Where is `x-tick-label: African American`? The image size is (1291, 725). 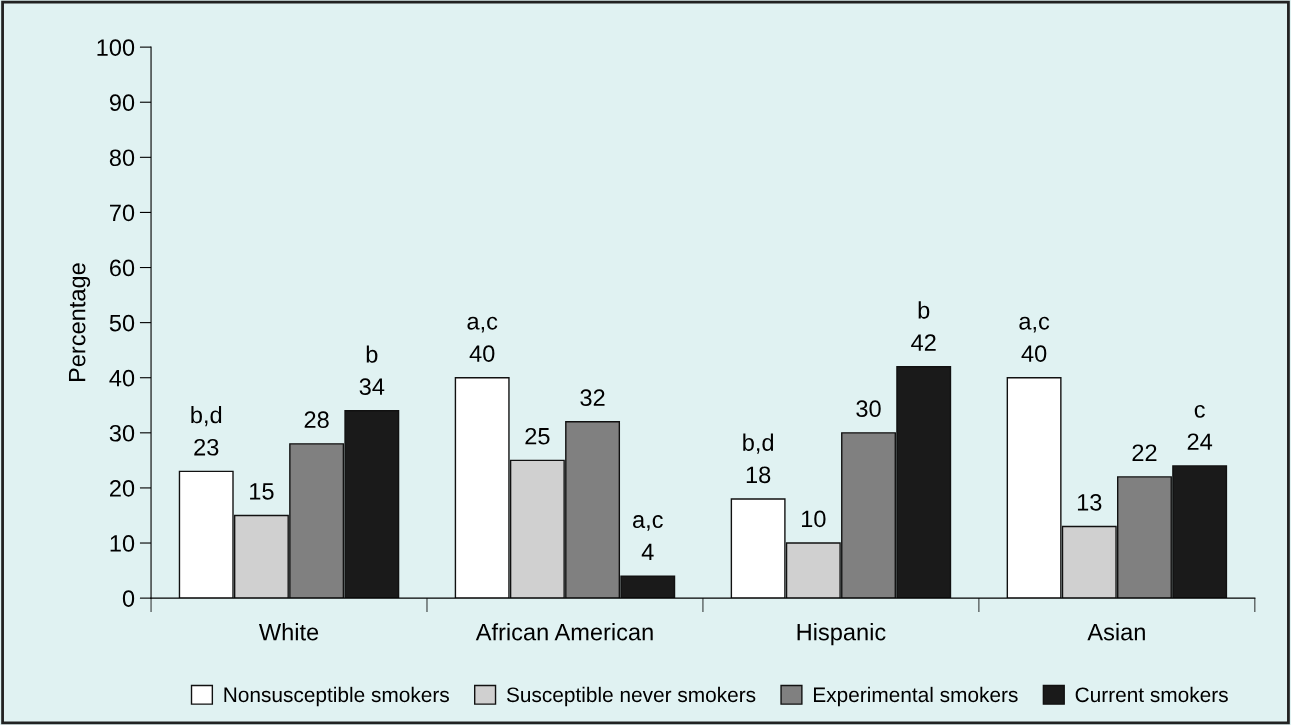
x-tick-label: African American is located at coordinates (564, 632).